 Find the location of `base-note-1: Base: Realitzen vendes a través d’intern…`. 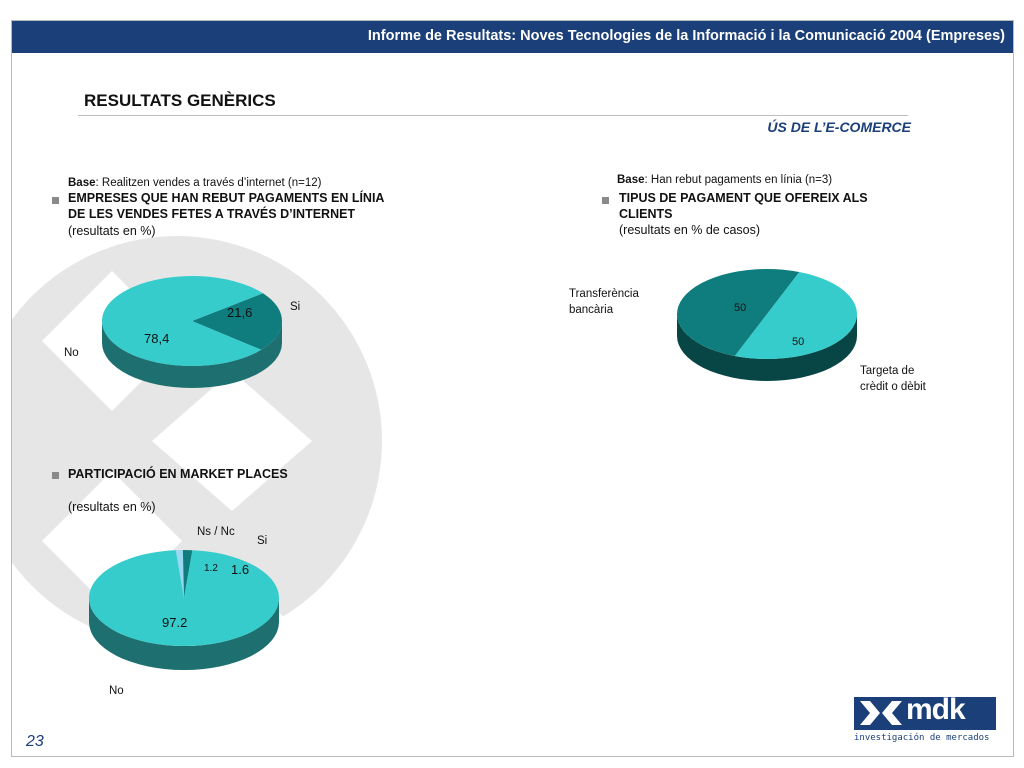

base-note-1: Base: Realitzen vendes a través d’intern… is located at coordinates (194, 183).